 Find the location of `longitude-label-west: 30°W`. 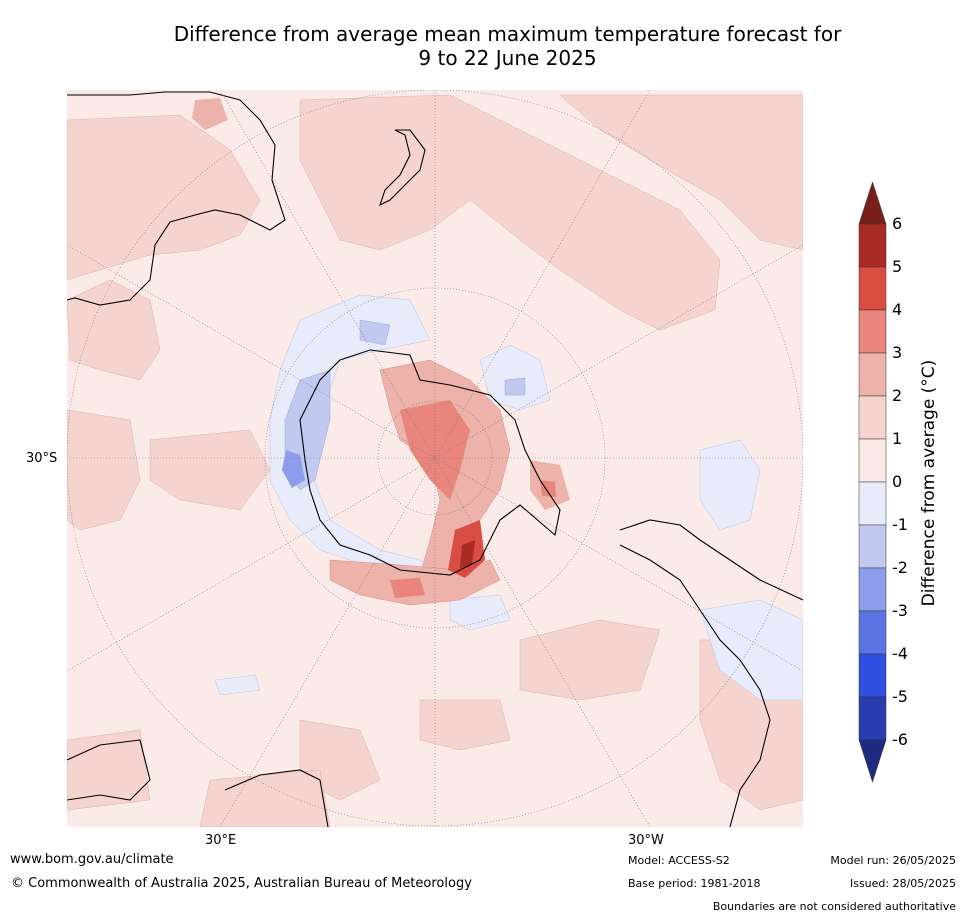

longitude-label-west: 30°W is located at coordinates (646, 840).